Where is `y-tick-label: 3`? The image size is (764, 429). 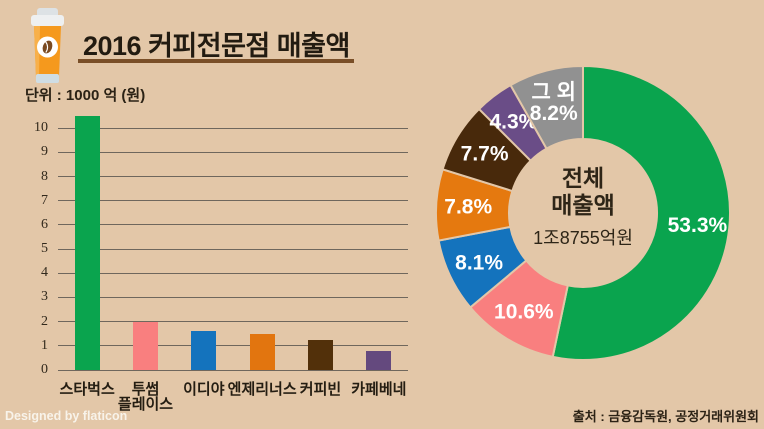
y-tick-label: 3 is located at coordinates (44, 297).